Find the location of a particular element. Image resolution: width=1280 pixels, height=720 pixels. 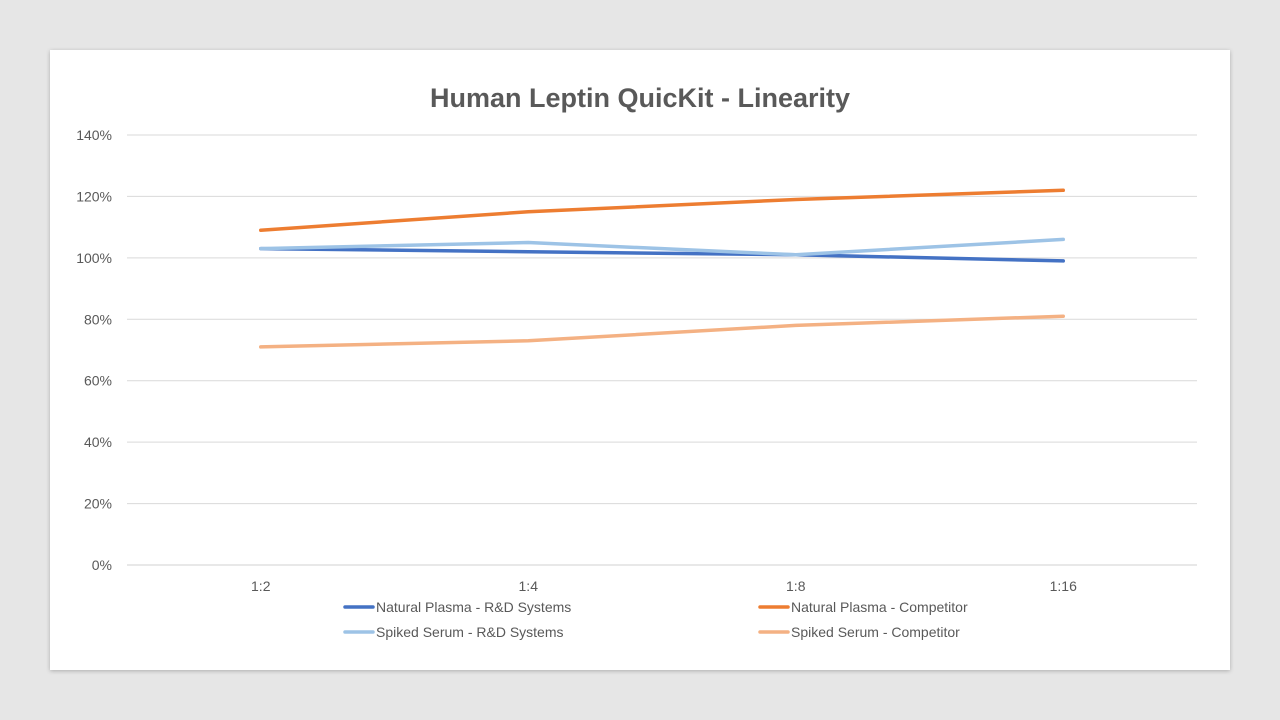

y-tick-label: 100% is located at coordinates (94, 258).